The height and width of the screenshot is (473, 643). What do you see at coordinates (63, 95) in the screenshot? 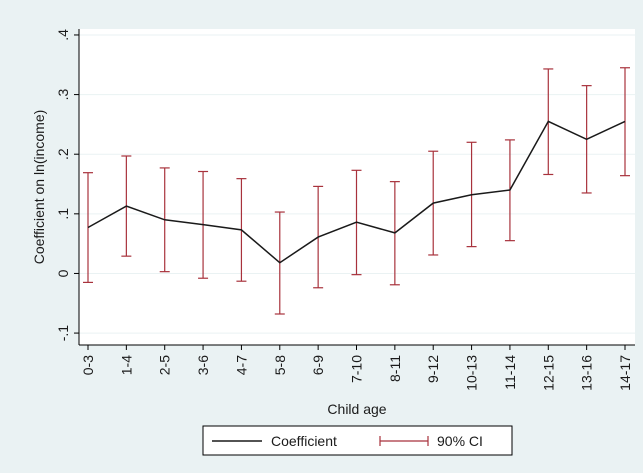
I see `y-tick-label-4: .3` at bounding box center [63, 95].